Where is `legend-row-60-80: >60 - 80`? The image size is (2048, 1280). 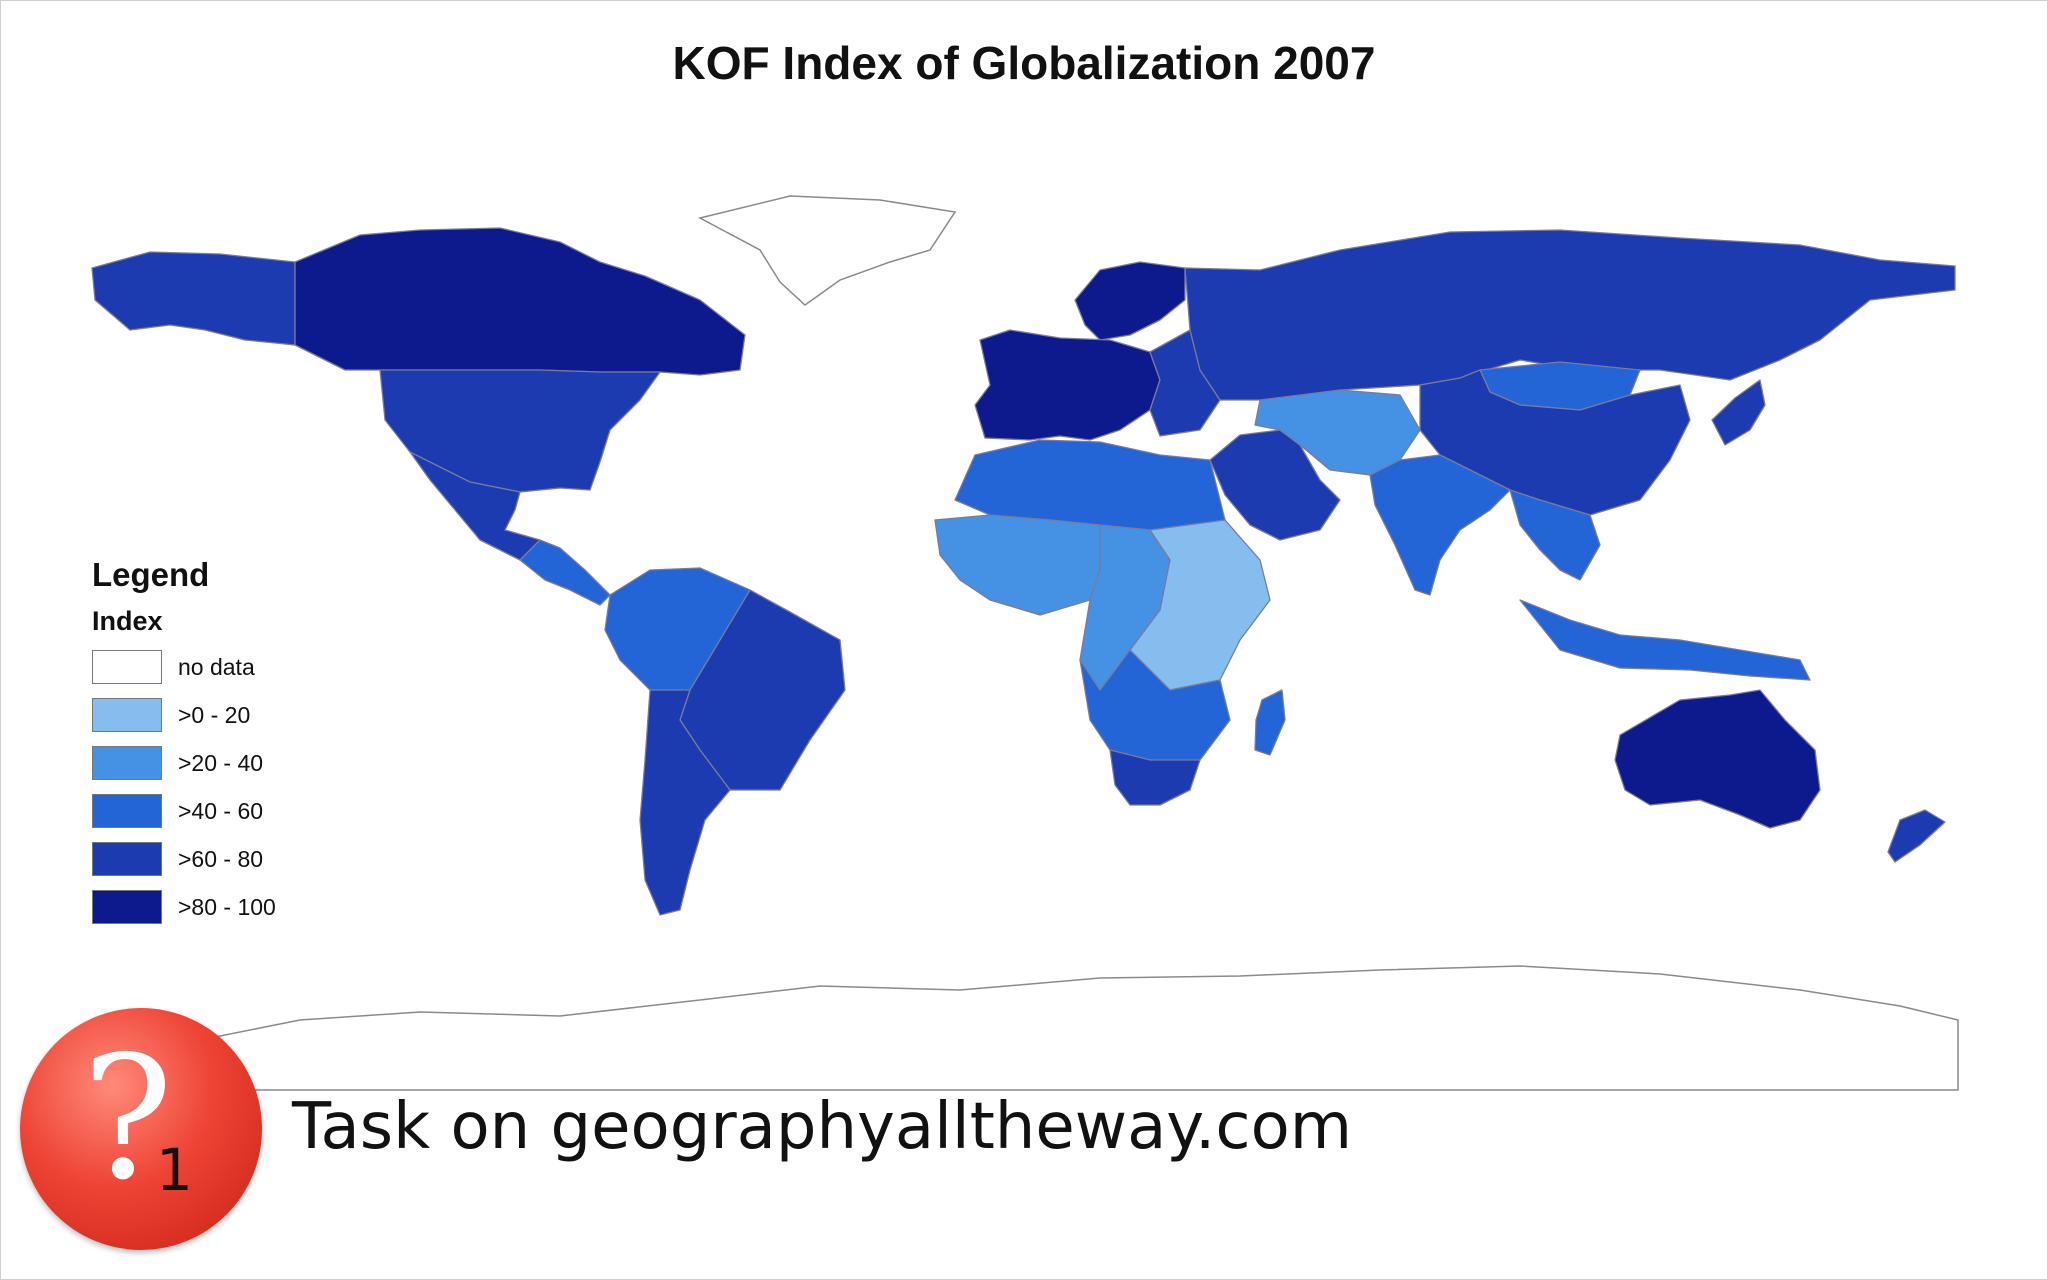
legend-row-60-80: >60 - 80 is located at coordinates (212, 859).